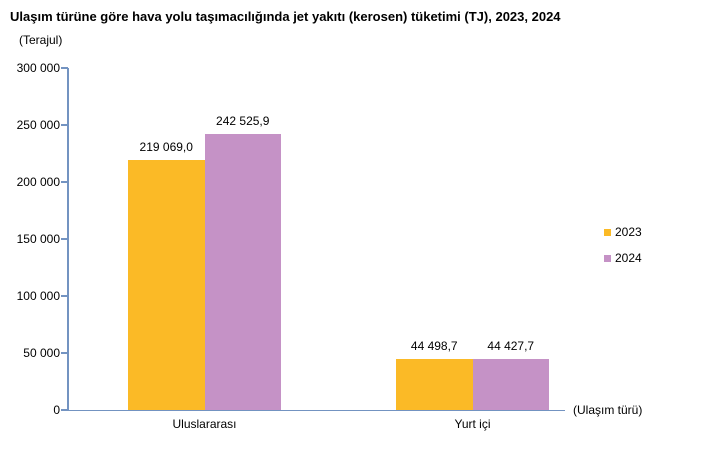 Image resolution: width=727 pixels, height=449 pixels. I want to click on value-label-2023-uluslararas-: 219 069,0, so click(166, 147).